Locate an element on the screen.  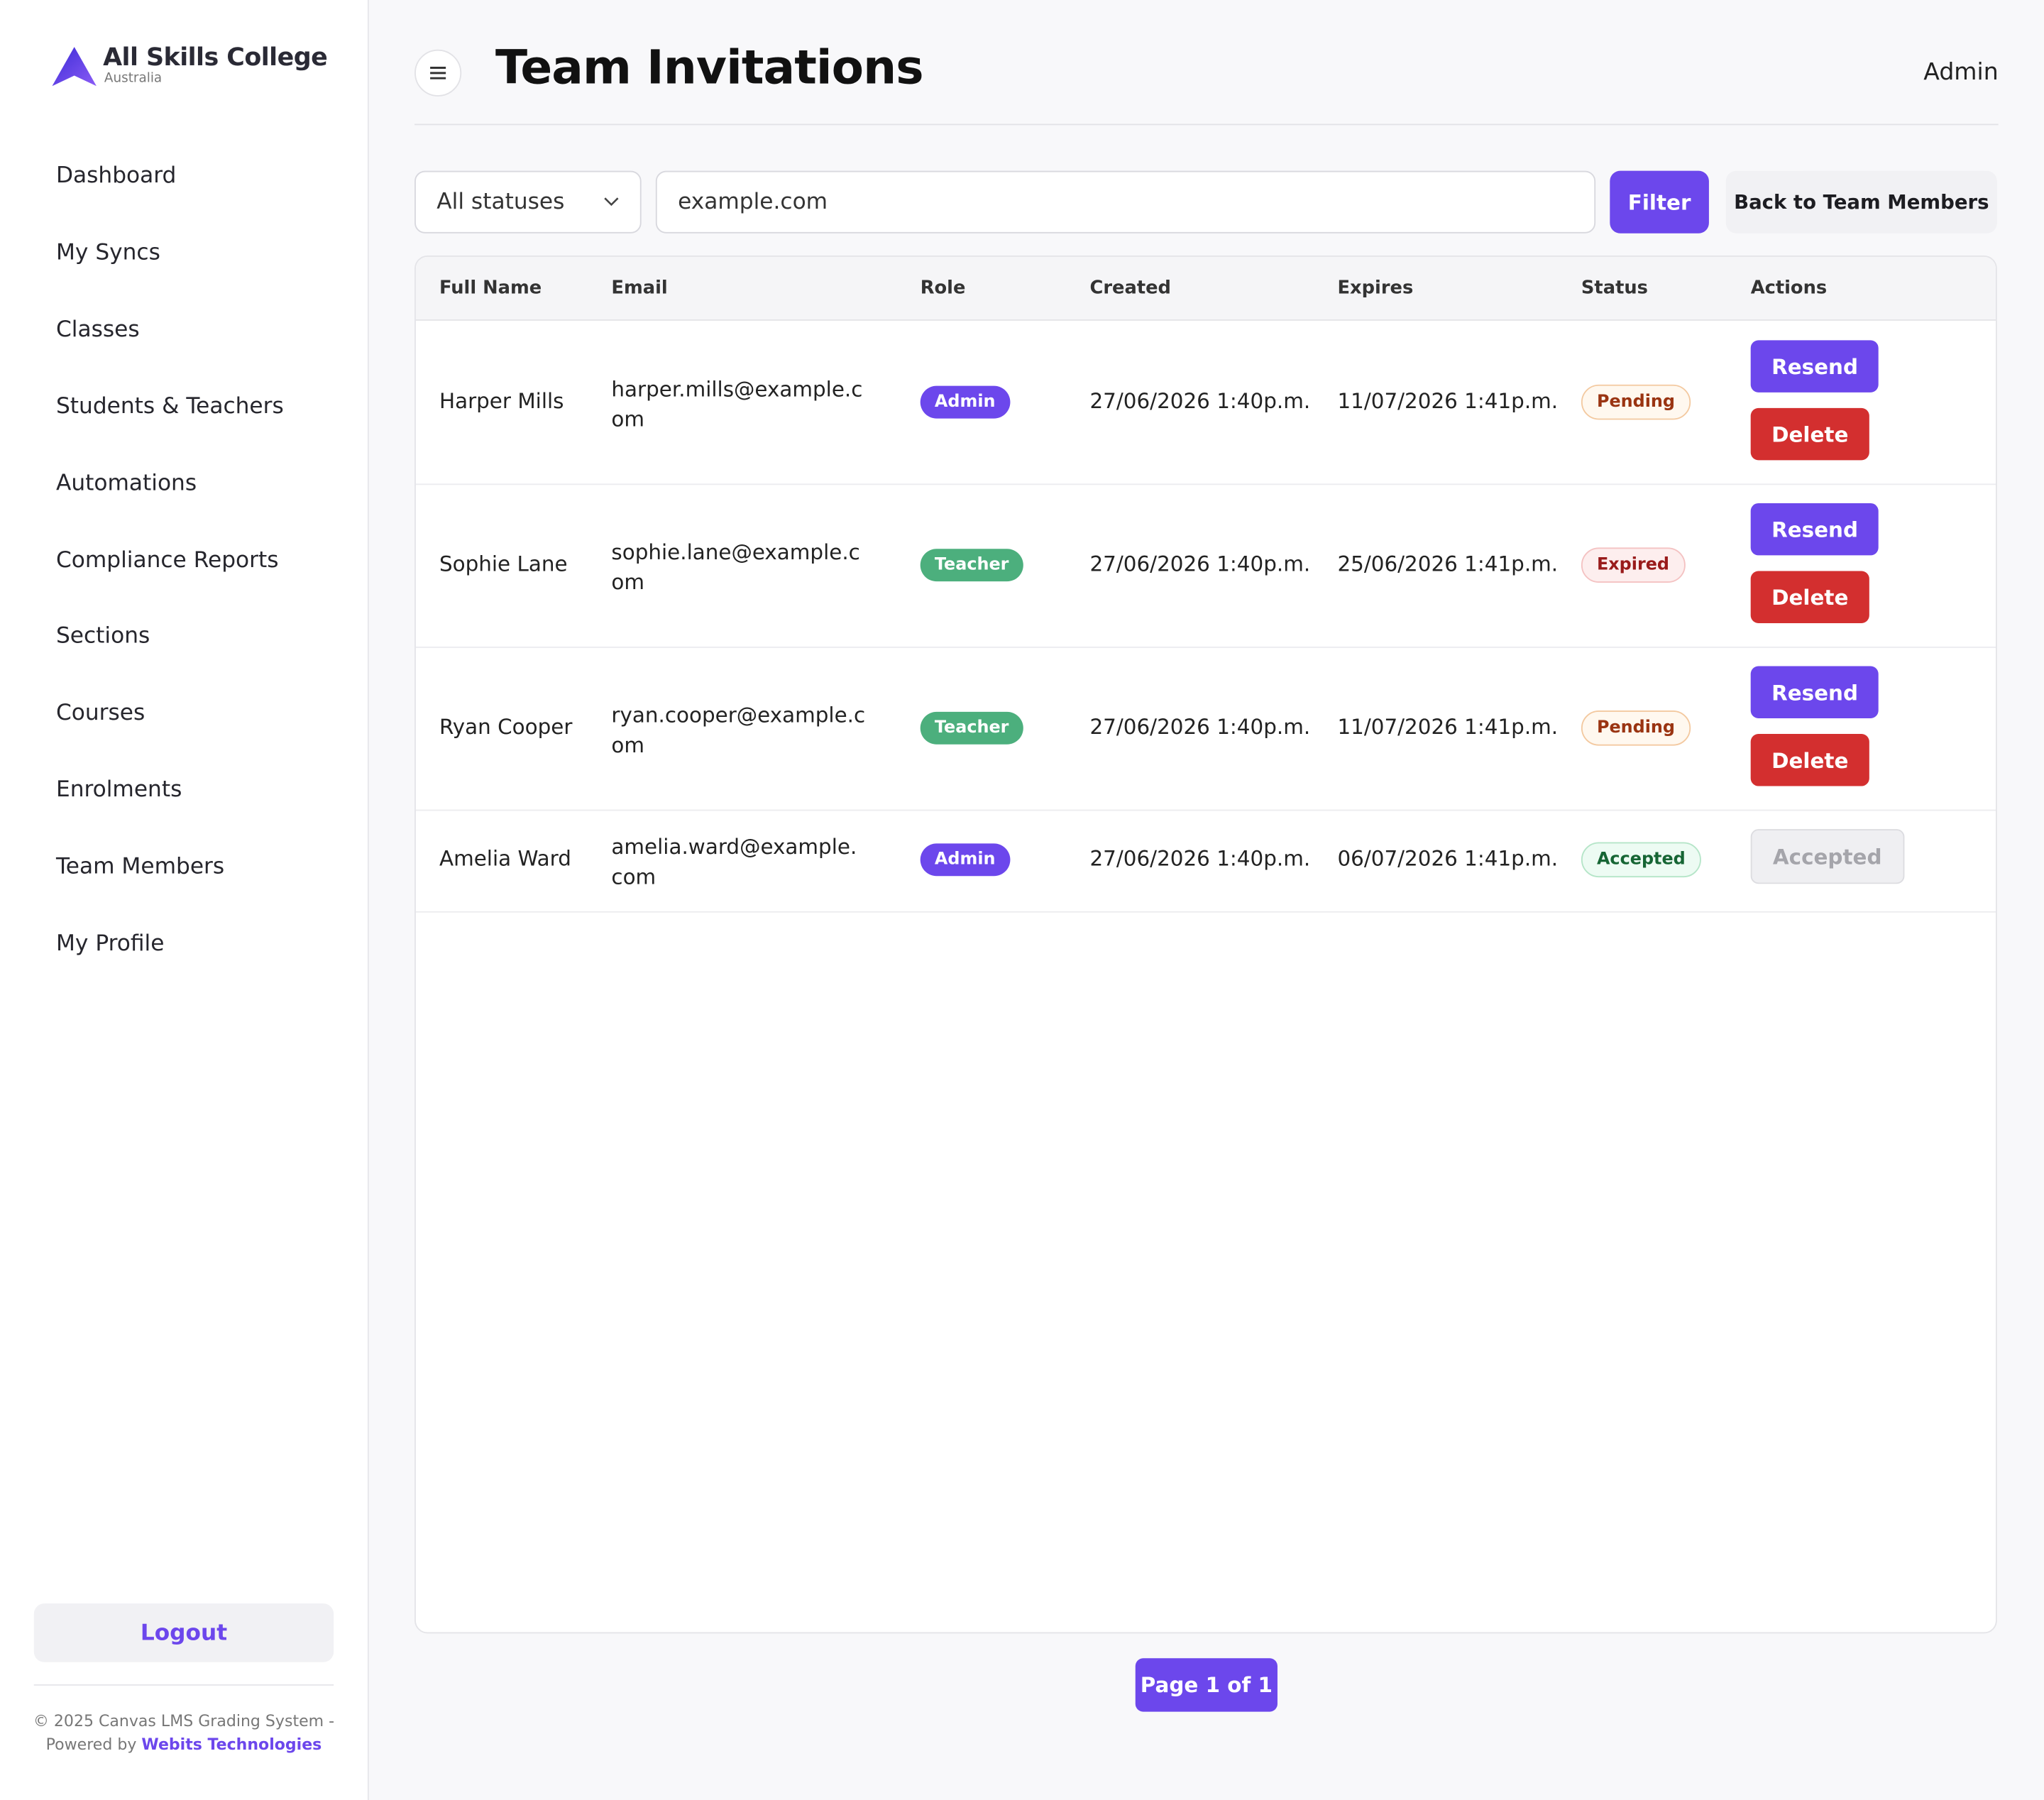
menu-button is located at coordinates (438, 73).